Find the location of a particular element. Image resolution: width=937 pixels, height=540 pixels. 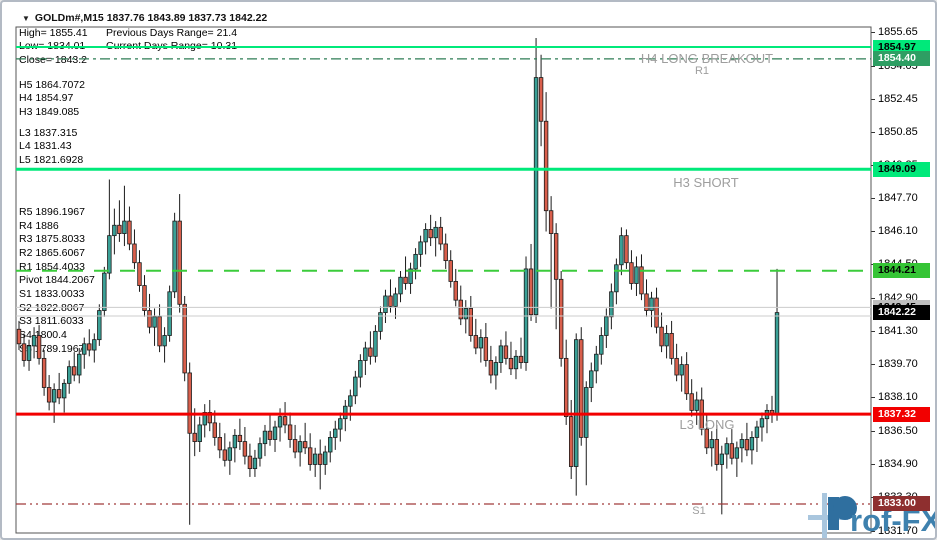

logo-p-bowl is located at coordinates (845, 508).